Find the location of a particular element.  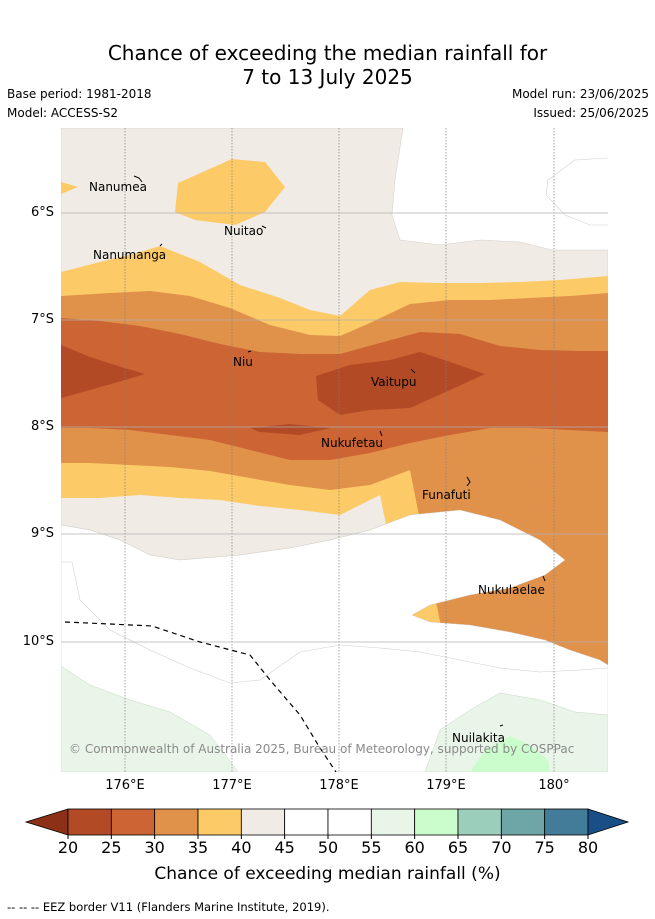

lon-label-180: 180° is located at coordinates (554, 785).